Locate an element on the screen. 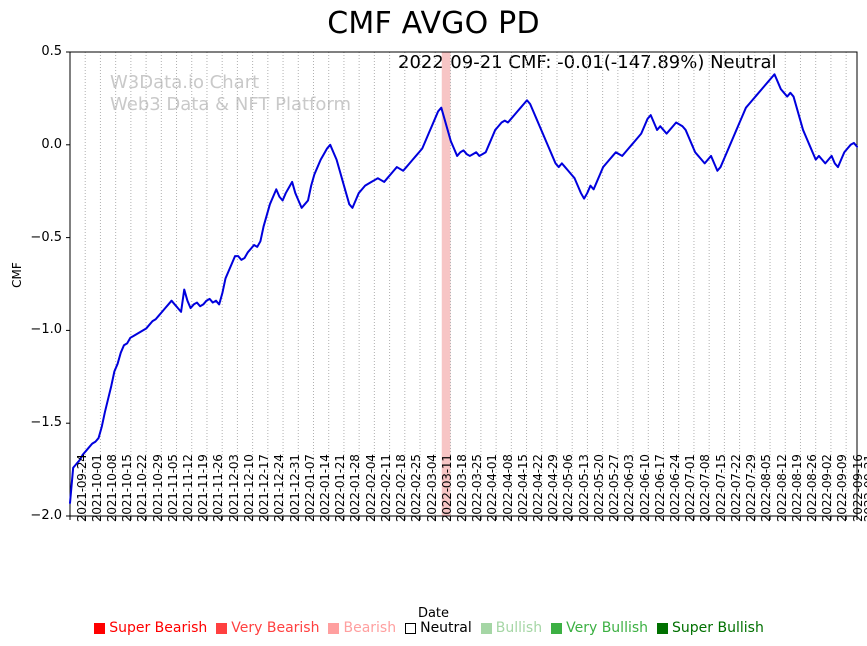 This screenshot has width=867, height=646. x-tick-label: 2022-03-04 is located at coordinates (431, 488).